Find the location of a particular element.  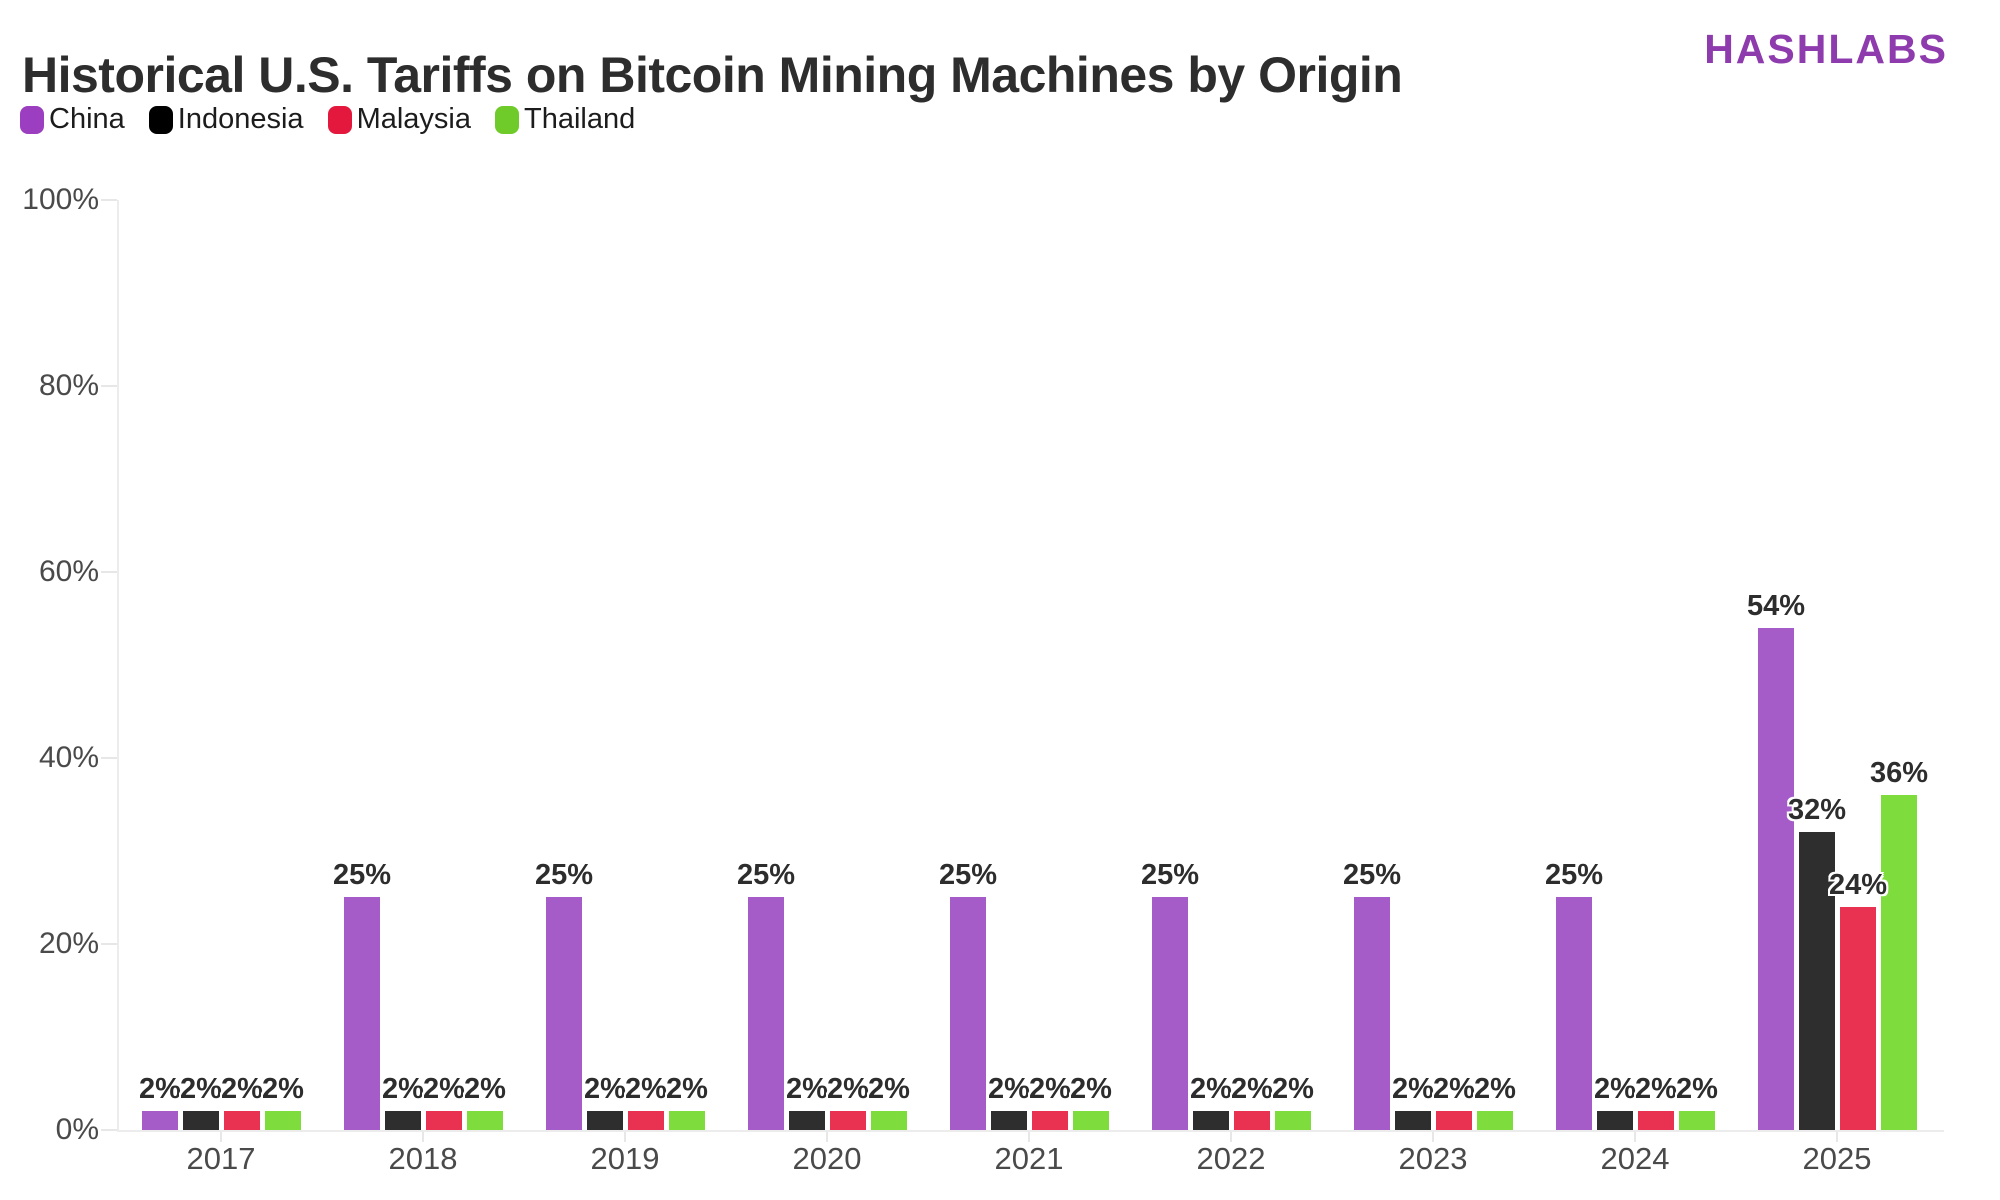

x-axis-category-label: 2020 is located at coordinates (827, 1158).